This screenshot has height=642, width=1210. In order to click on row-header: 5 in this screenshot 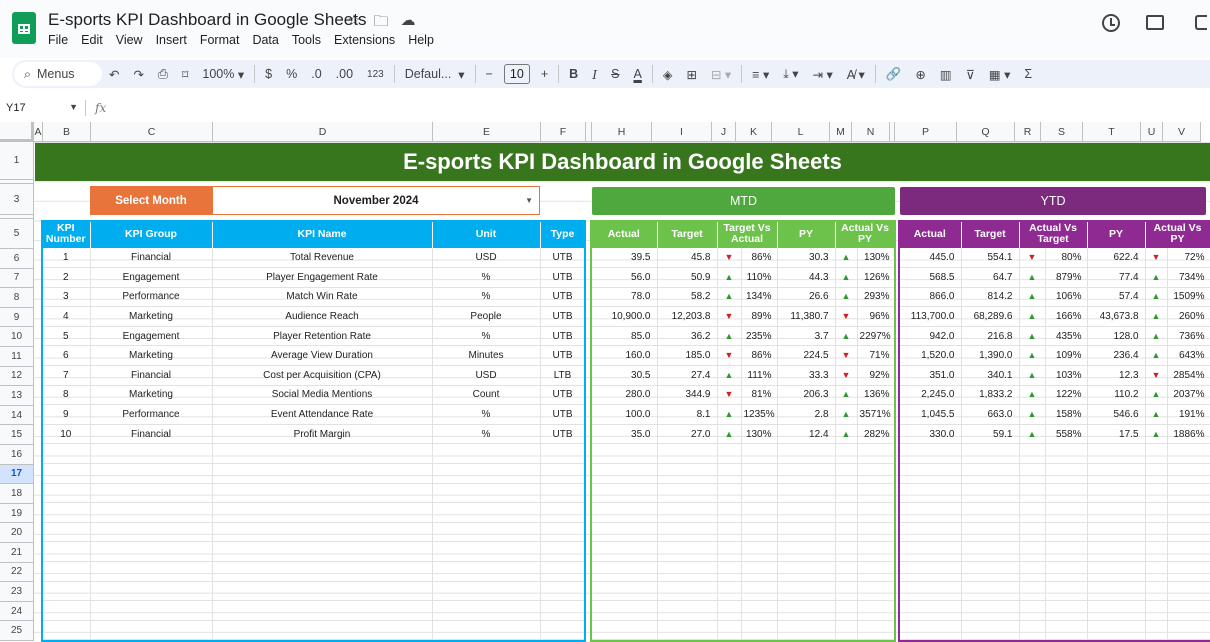, I will do `click(17, 234)`.